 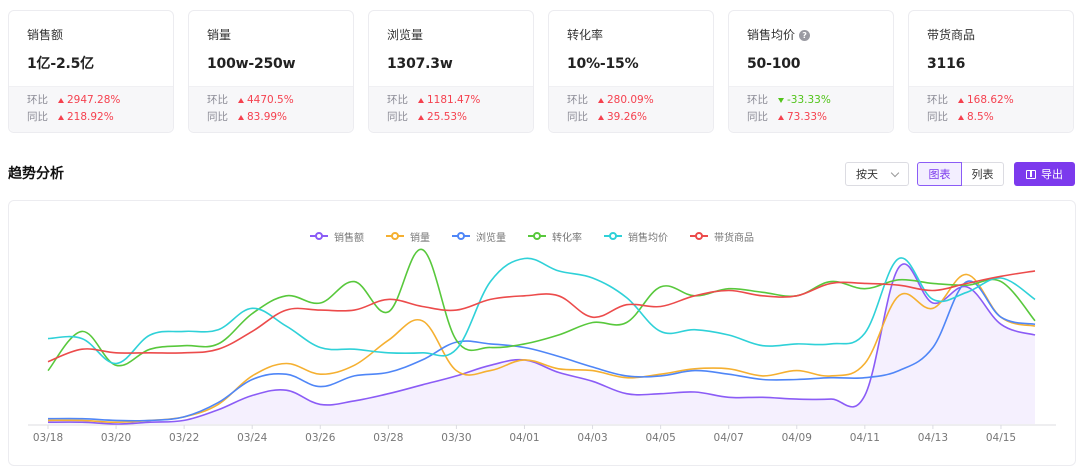 I want to click on trend-down-icon, so click(x=781, y=100).